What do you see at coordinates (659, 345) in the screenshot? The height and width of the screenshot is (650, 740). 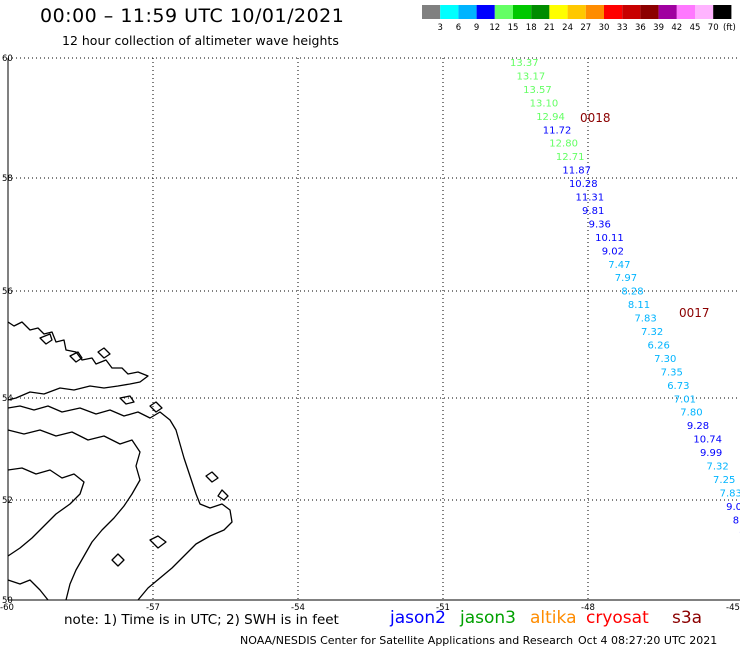 I see `wave-height-label: 6.26` at bounding box center [659, 345].